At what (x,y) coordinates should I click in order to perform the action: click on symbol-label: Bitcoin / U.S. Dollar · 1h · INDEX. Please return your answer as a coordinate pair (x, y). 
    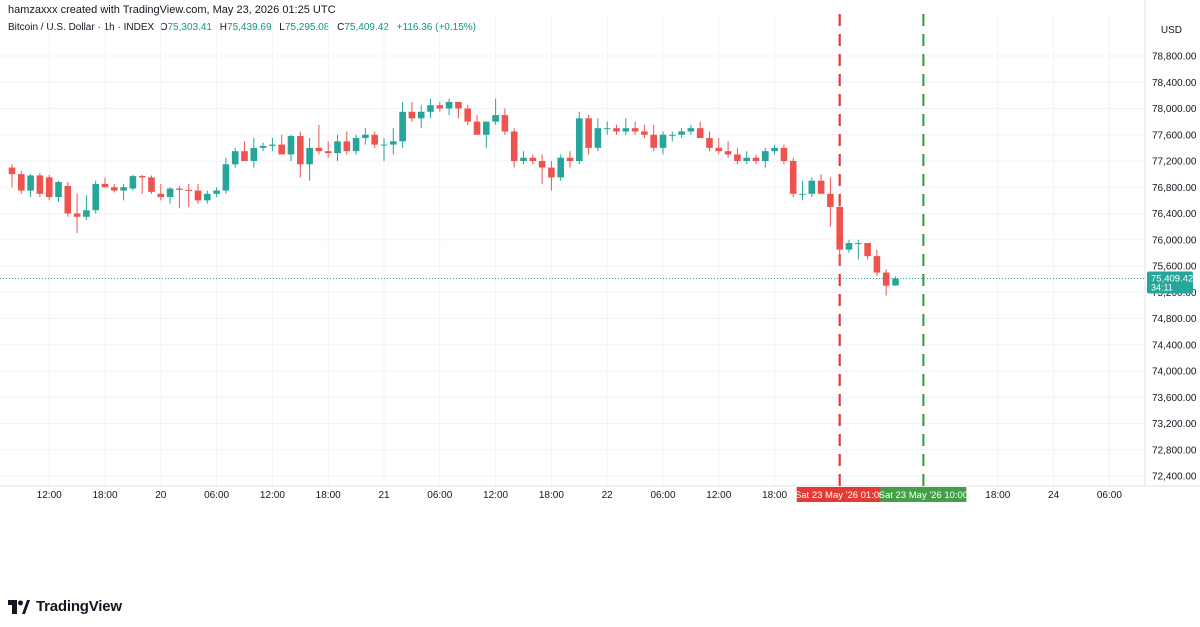
    Looking at the image, I should click on (81, 27).